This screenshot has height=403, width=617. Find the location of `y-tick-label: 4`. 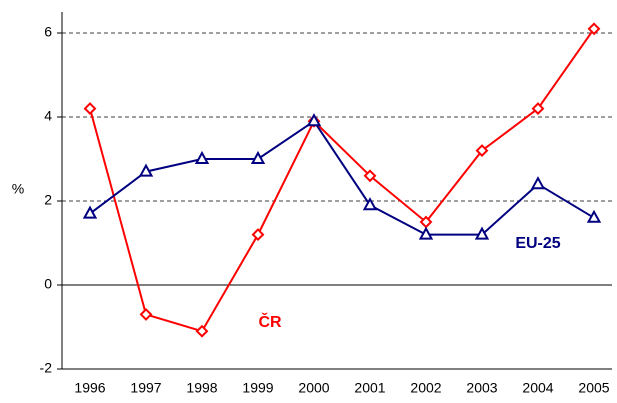

y-tick-label: 4 is located at coordinates (48, 116).